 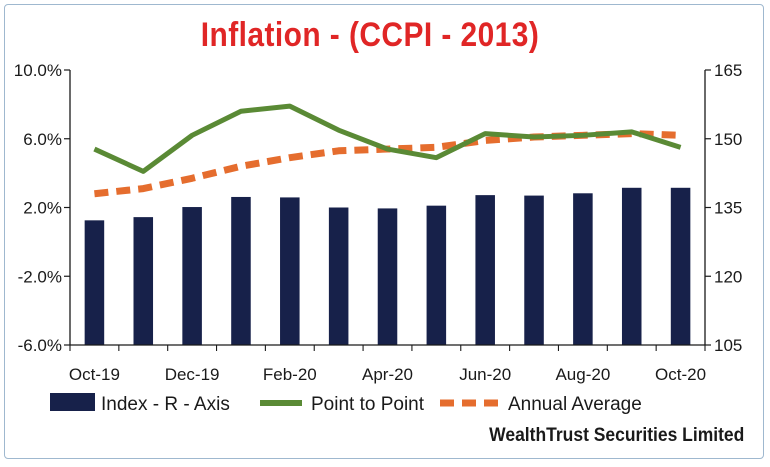 I want to click on series-line-point-to-point, so click(x=387, y=138).